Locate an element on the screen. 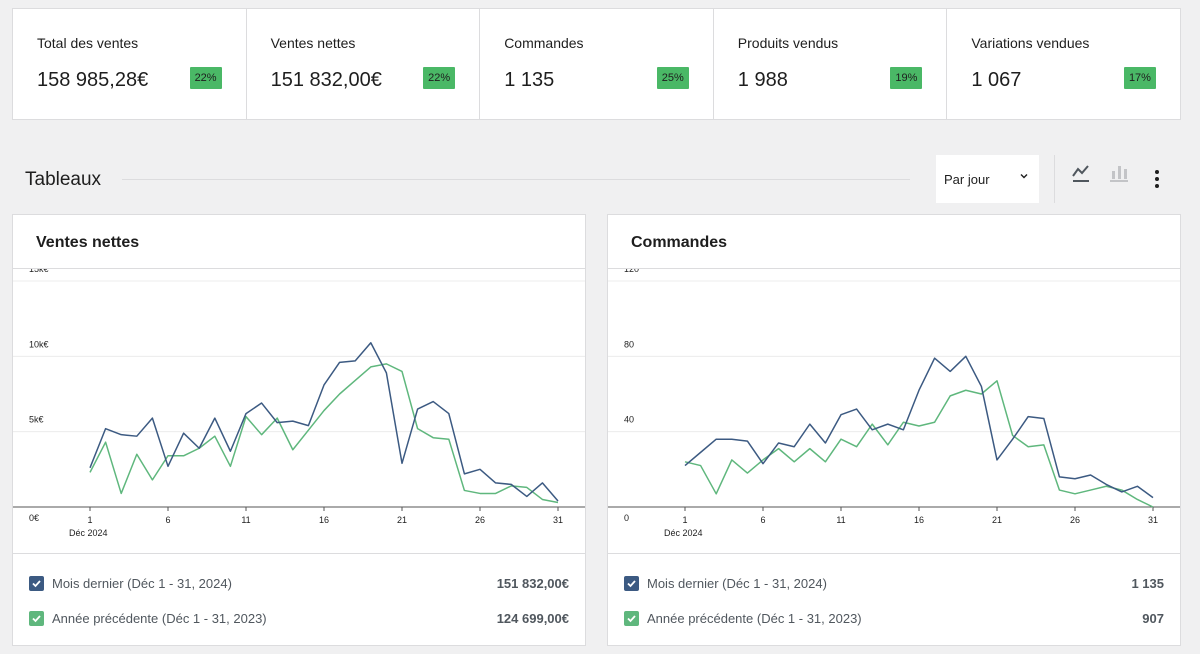 This screenshot has height=654, width=1200. y-tick-label: 0€ is located at coordinates (34, 518).